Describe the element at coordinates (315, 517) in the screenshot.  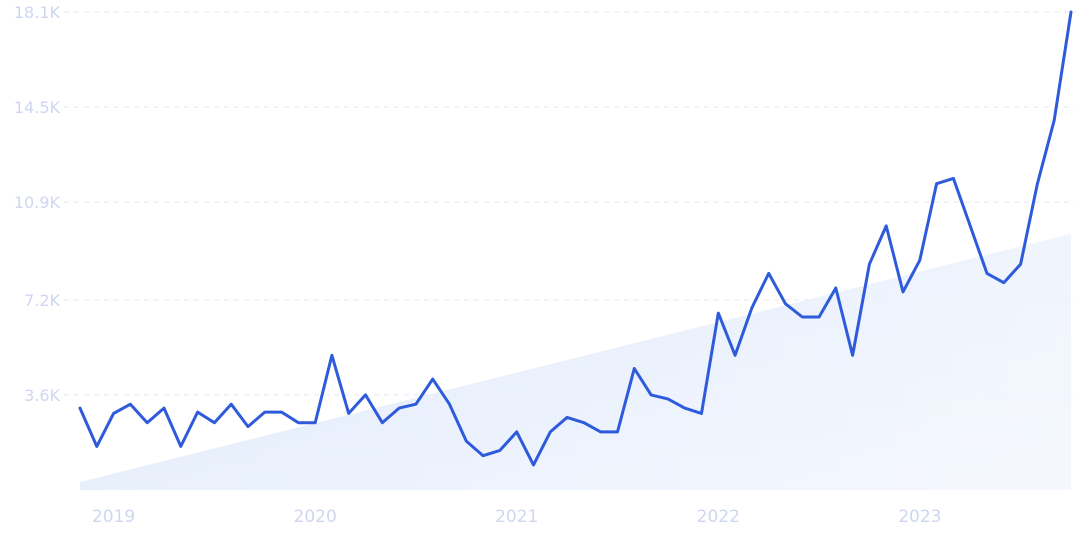
I see `x-tick-label: 2020` at that location.